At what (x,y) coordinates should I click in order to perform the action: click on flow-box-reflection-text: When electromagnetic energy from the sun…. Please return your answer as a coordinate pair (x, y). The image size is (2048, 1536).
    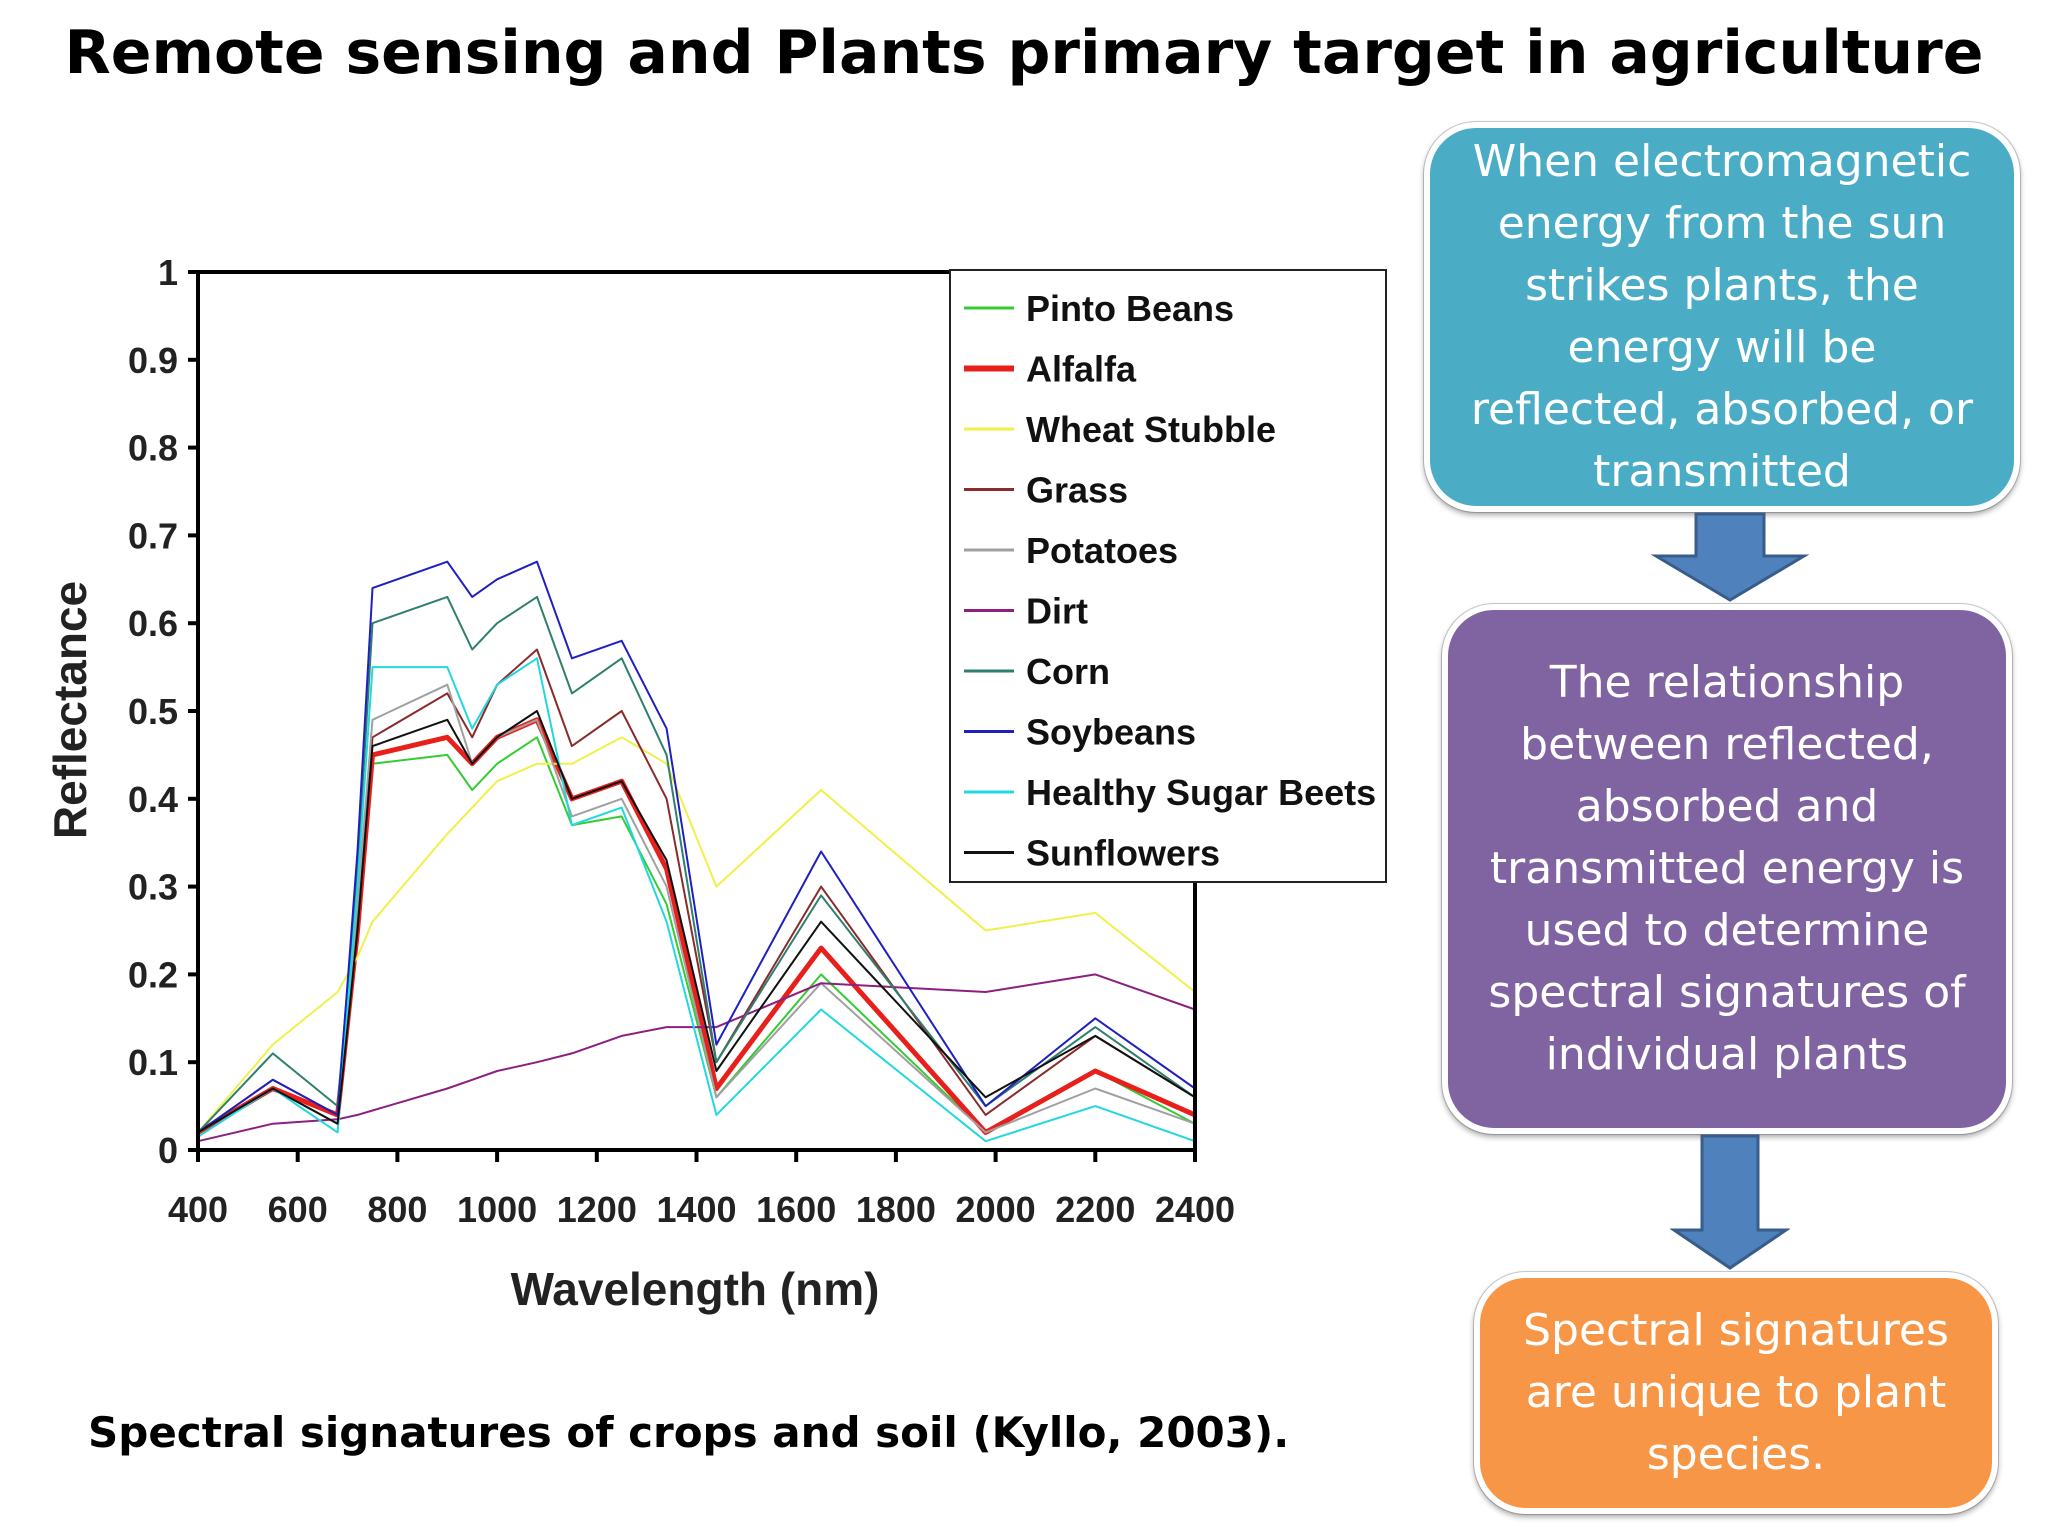
    Looking at the image, I should click on (1722, 316).